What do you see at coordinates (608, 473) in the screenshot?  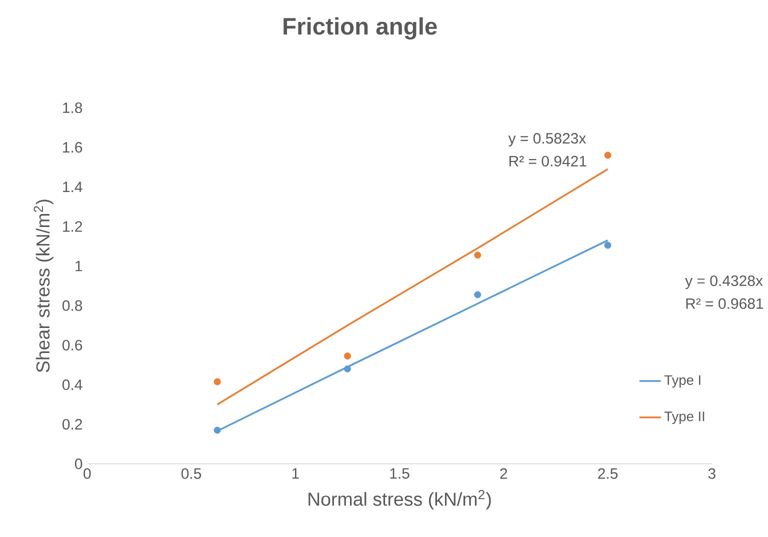 I see `x-tick-label: 2.5` at bounding box center [608, 473].